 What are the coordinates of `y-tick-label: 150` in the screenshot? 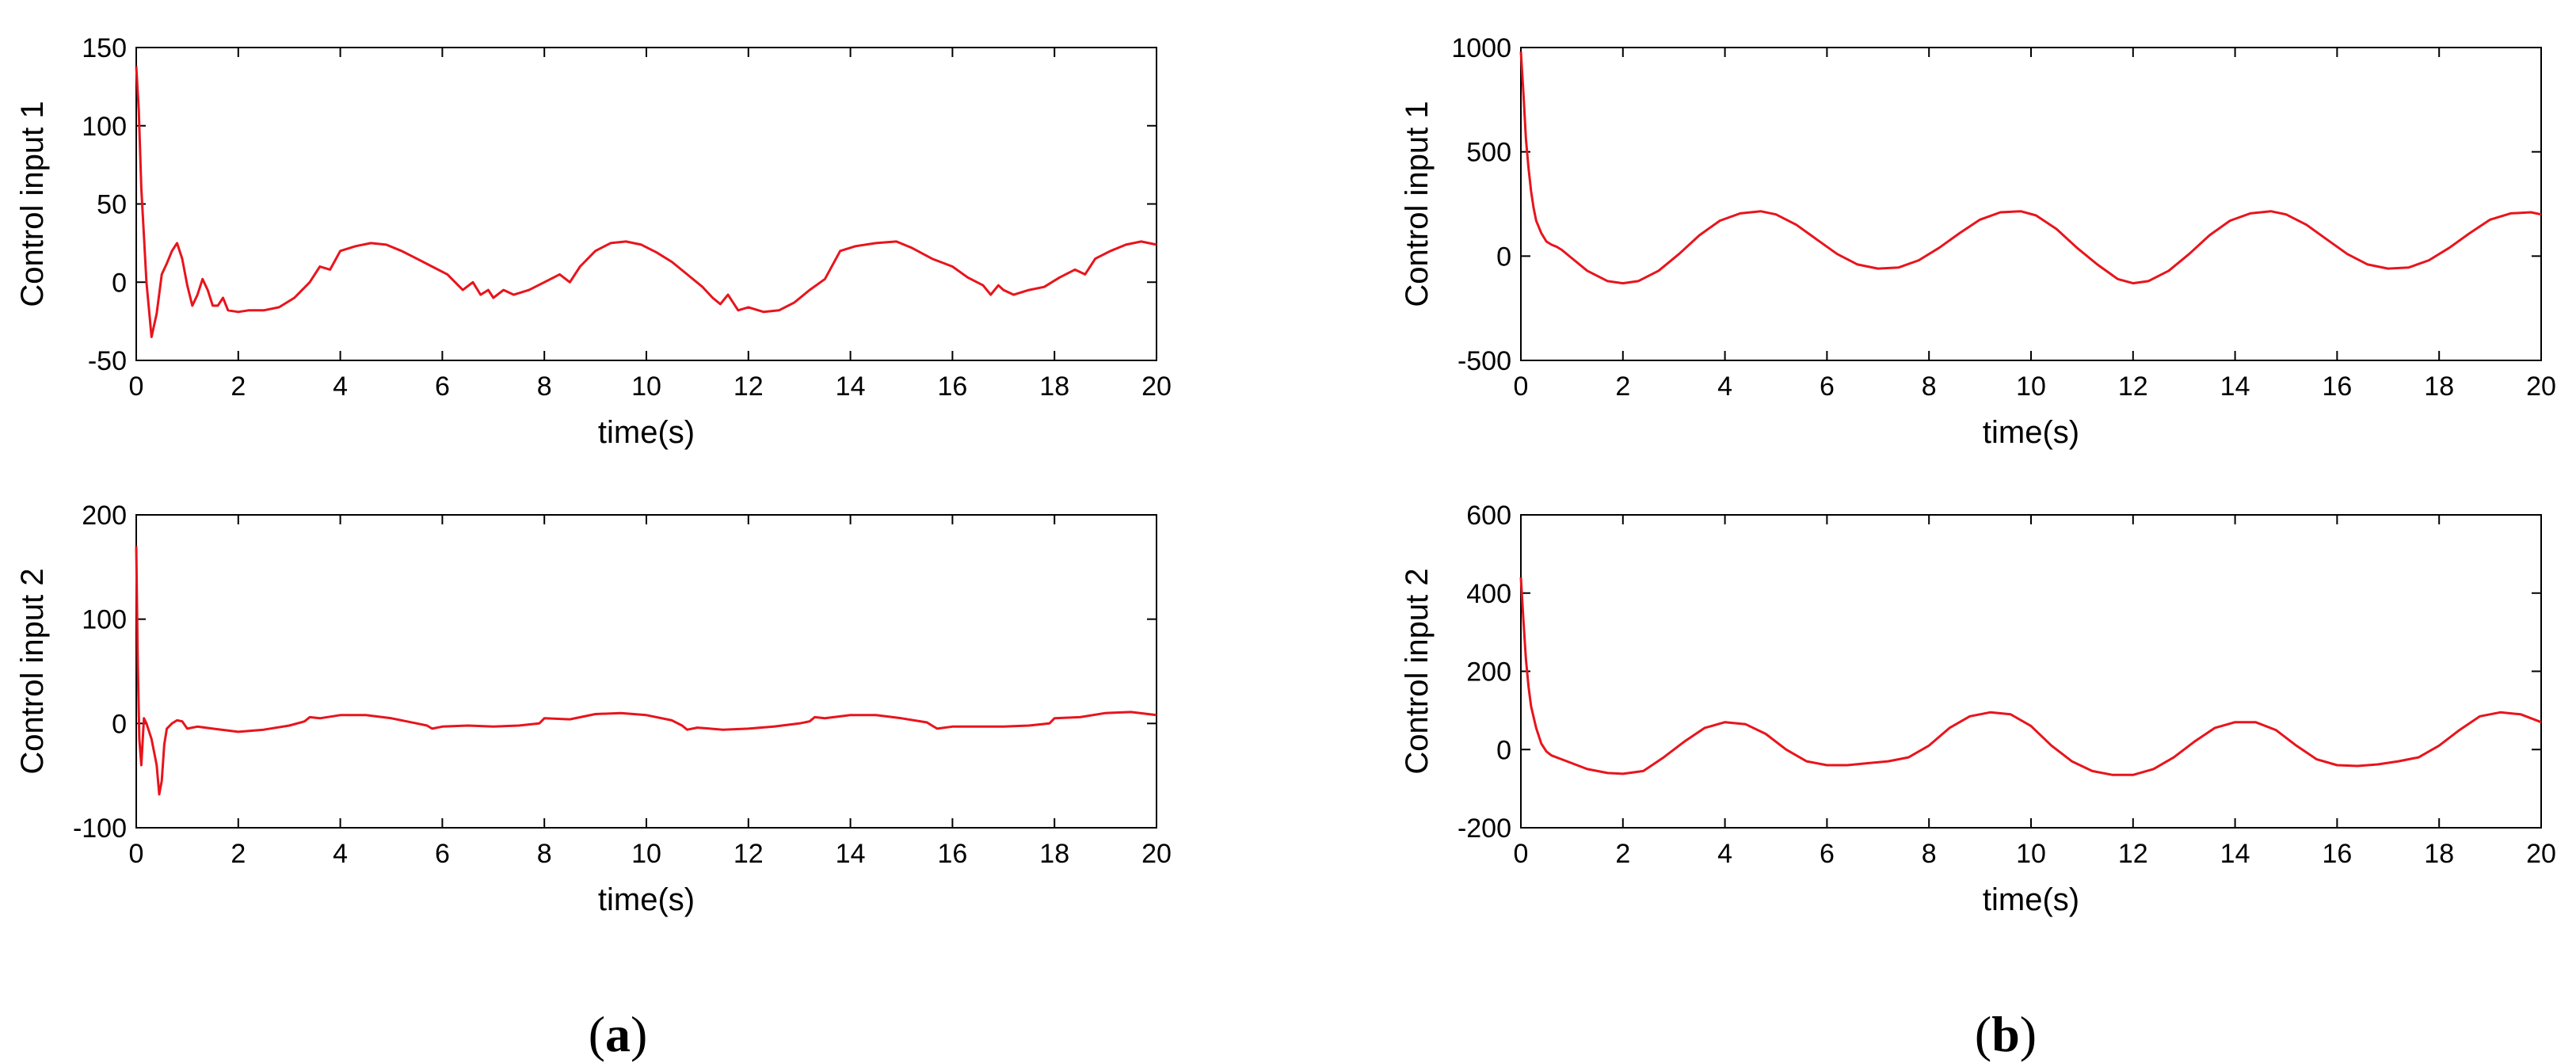 It's located at (104, 48).